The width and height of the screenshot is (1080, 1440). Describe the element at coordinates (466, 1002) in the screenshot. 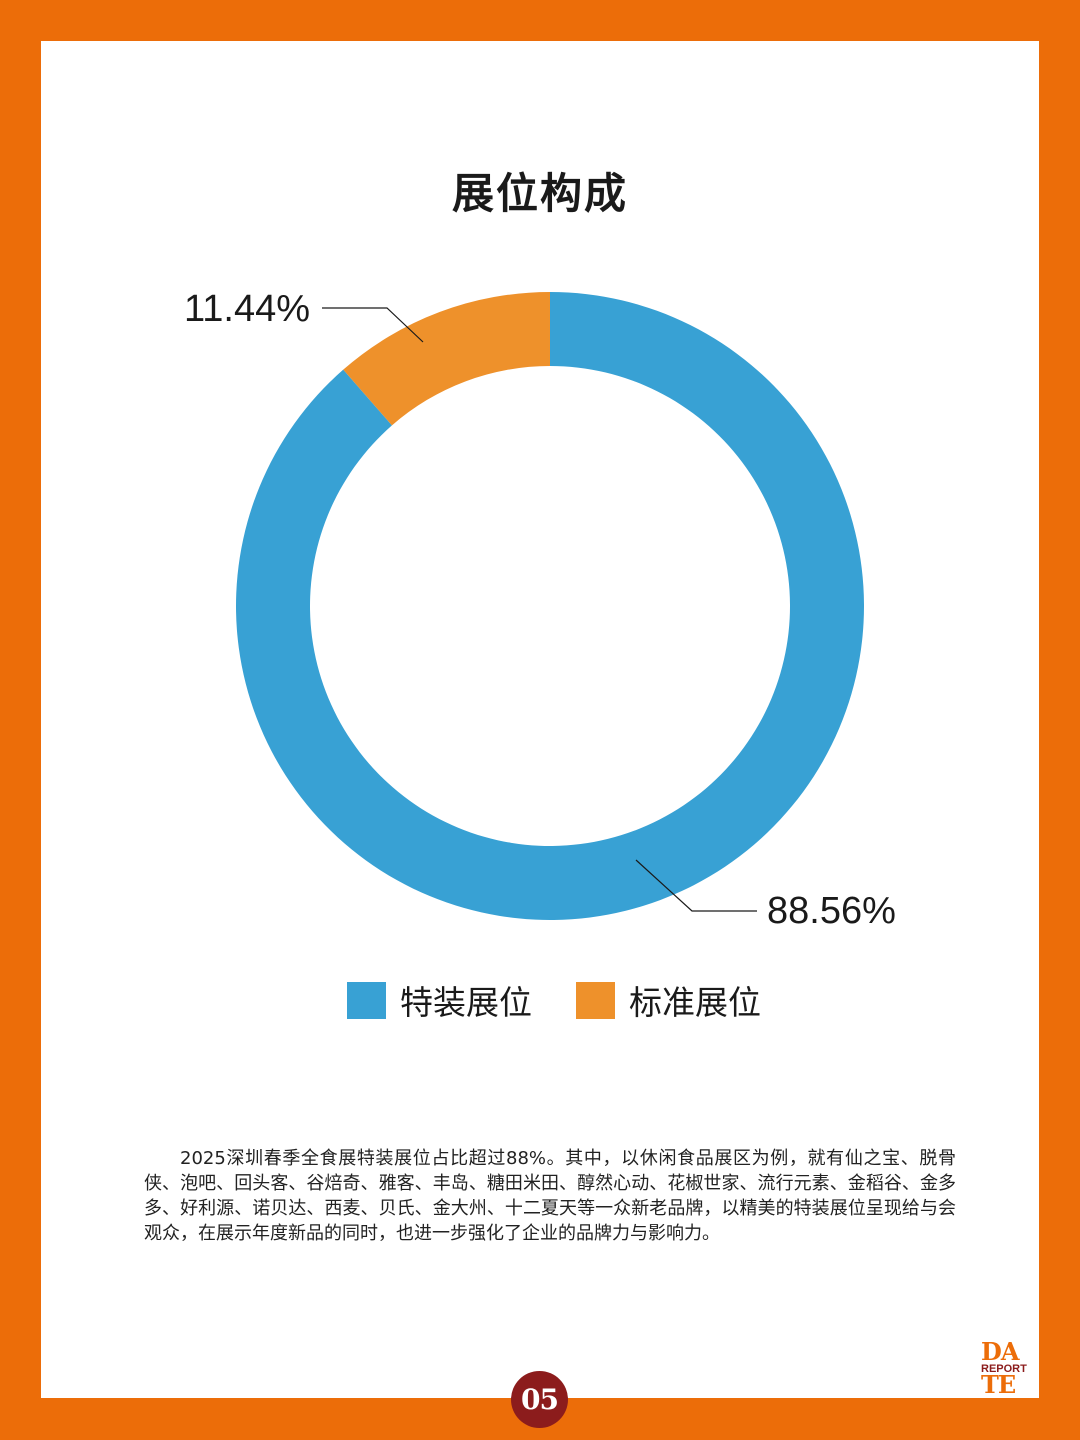

I see `legend-label-special: 特装展位` at that location.